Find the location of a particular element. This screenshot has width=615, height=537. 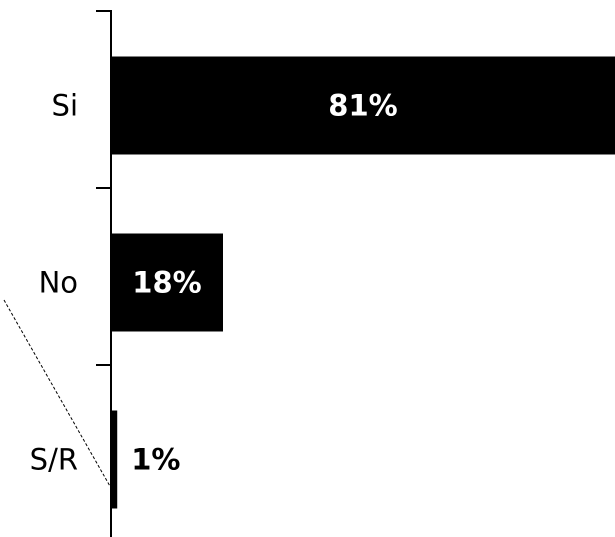

data-label: 18% is located at coordinates (166, 283).